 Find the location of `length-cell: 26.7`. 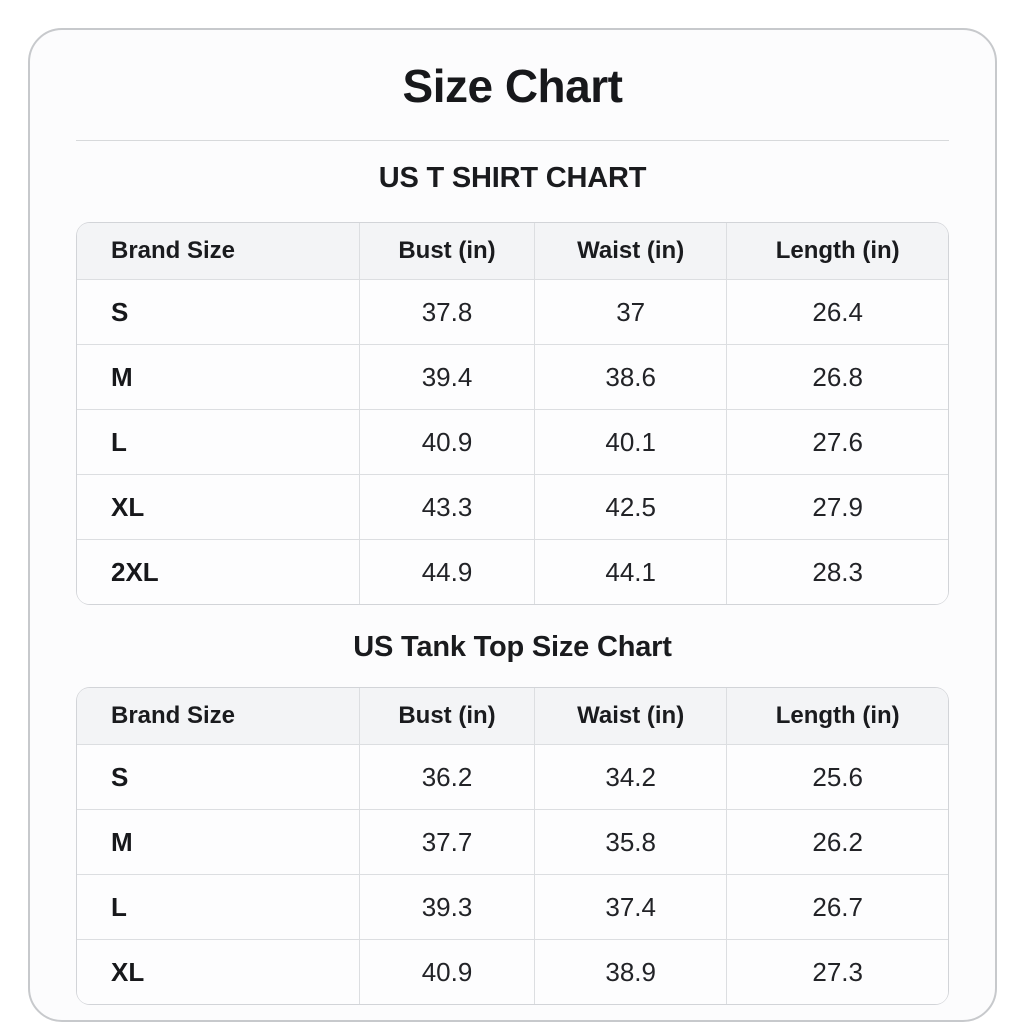

length-cell: 26.7 is located at coordinates (837, 906).